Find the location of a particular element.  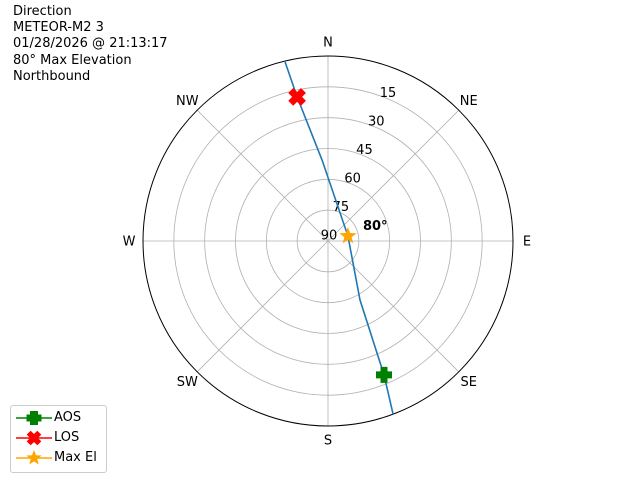

direction-label: N is located at coordinates (328, 43).